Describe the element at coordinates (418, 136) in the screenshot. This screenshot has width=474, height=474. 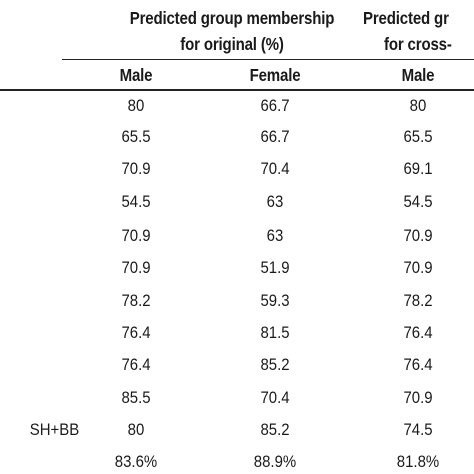
I see `cell-male-cross: 65.5` at that location.